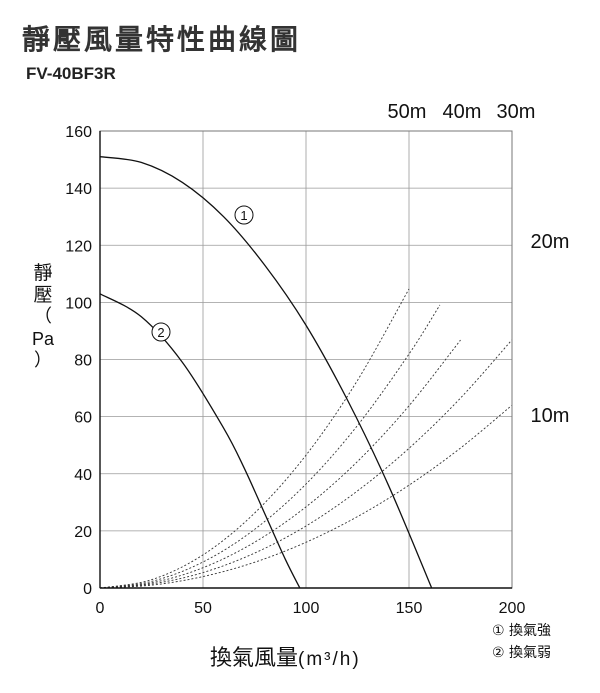 The width and height of the screenshot is (600, 693). I want to click on y-axis-label: 靜 壓 （ Pa ）, so click(43, 317).